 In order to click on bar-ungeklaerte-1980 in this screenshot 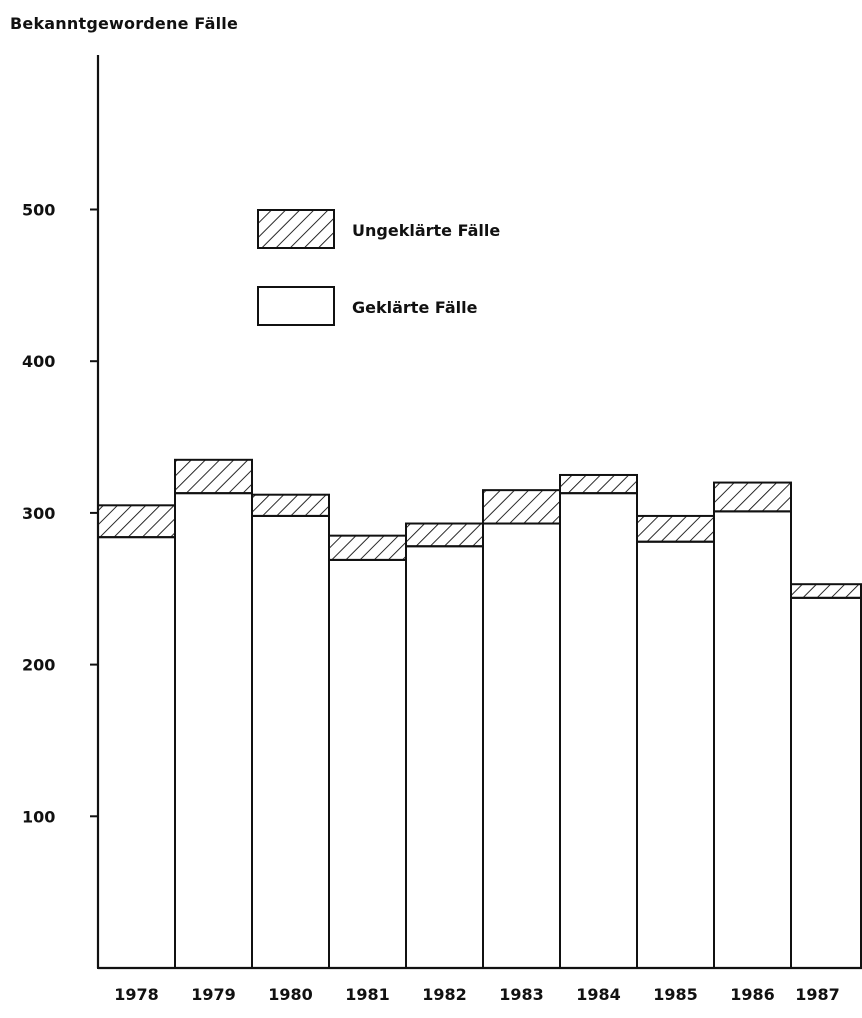, I will do `click(290, 505)`.